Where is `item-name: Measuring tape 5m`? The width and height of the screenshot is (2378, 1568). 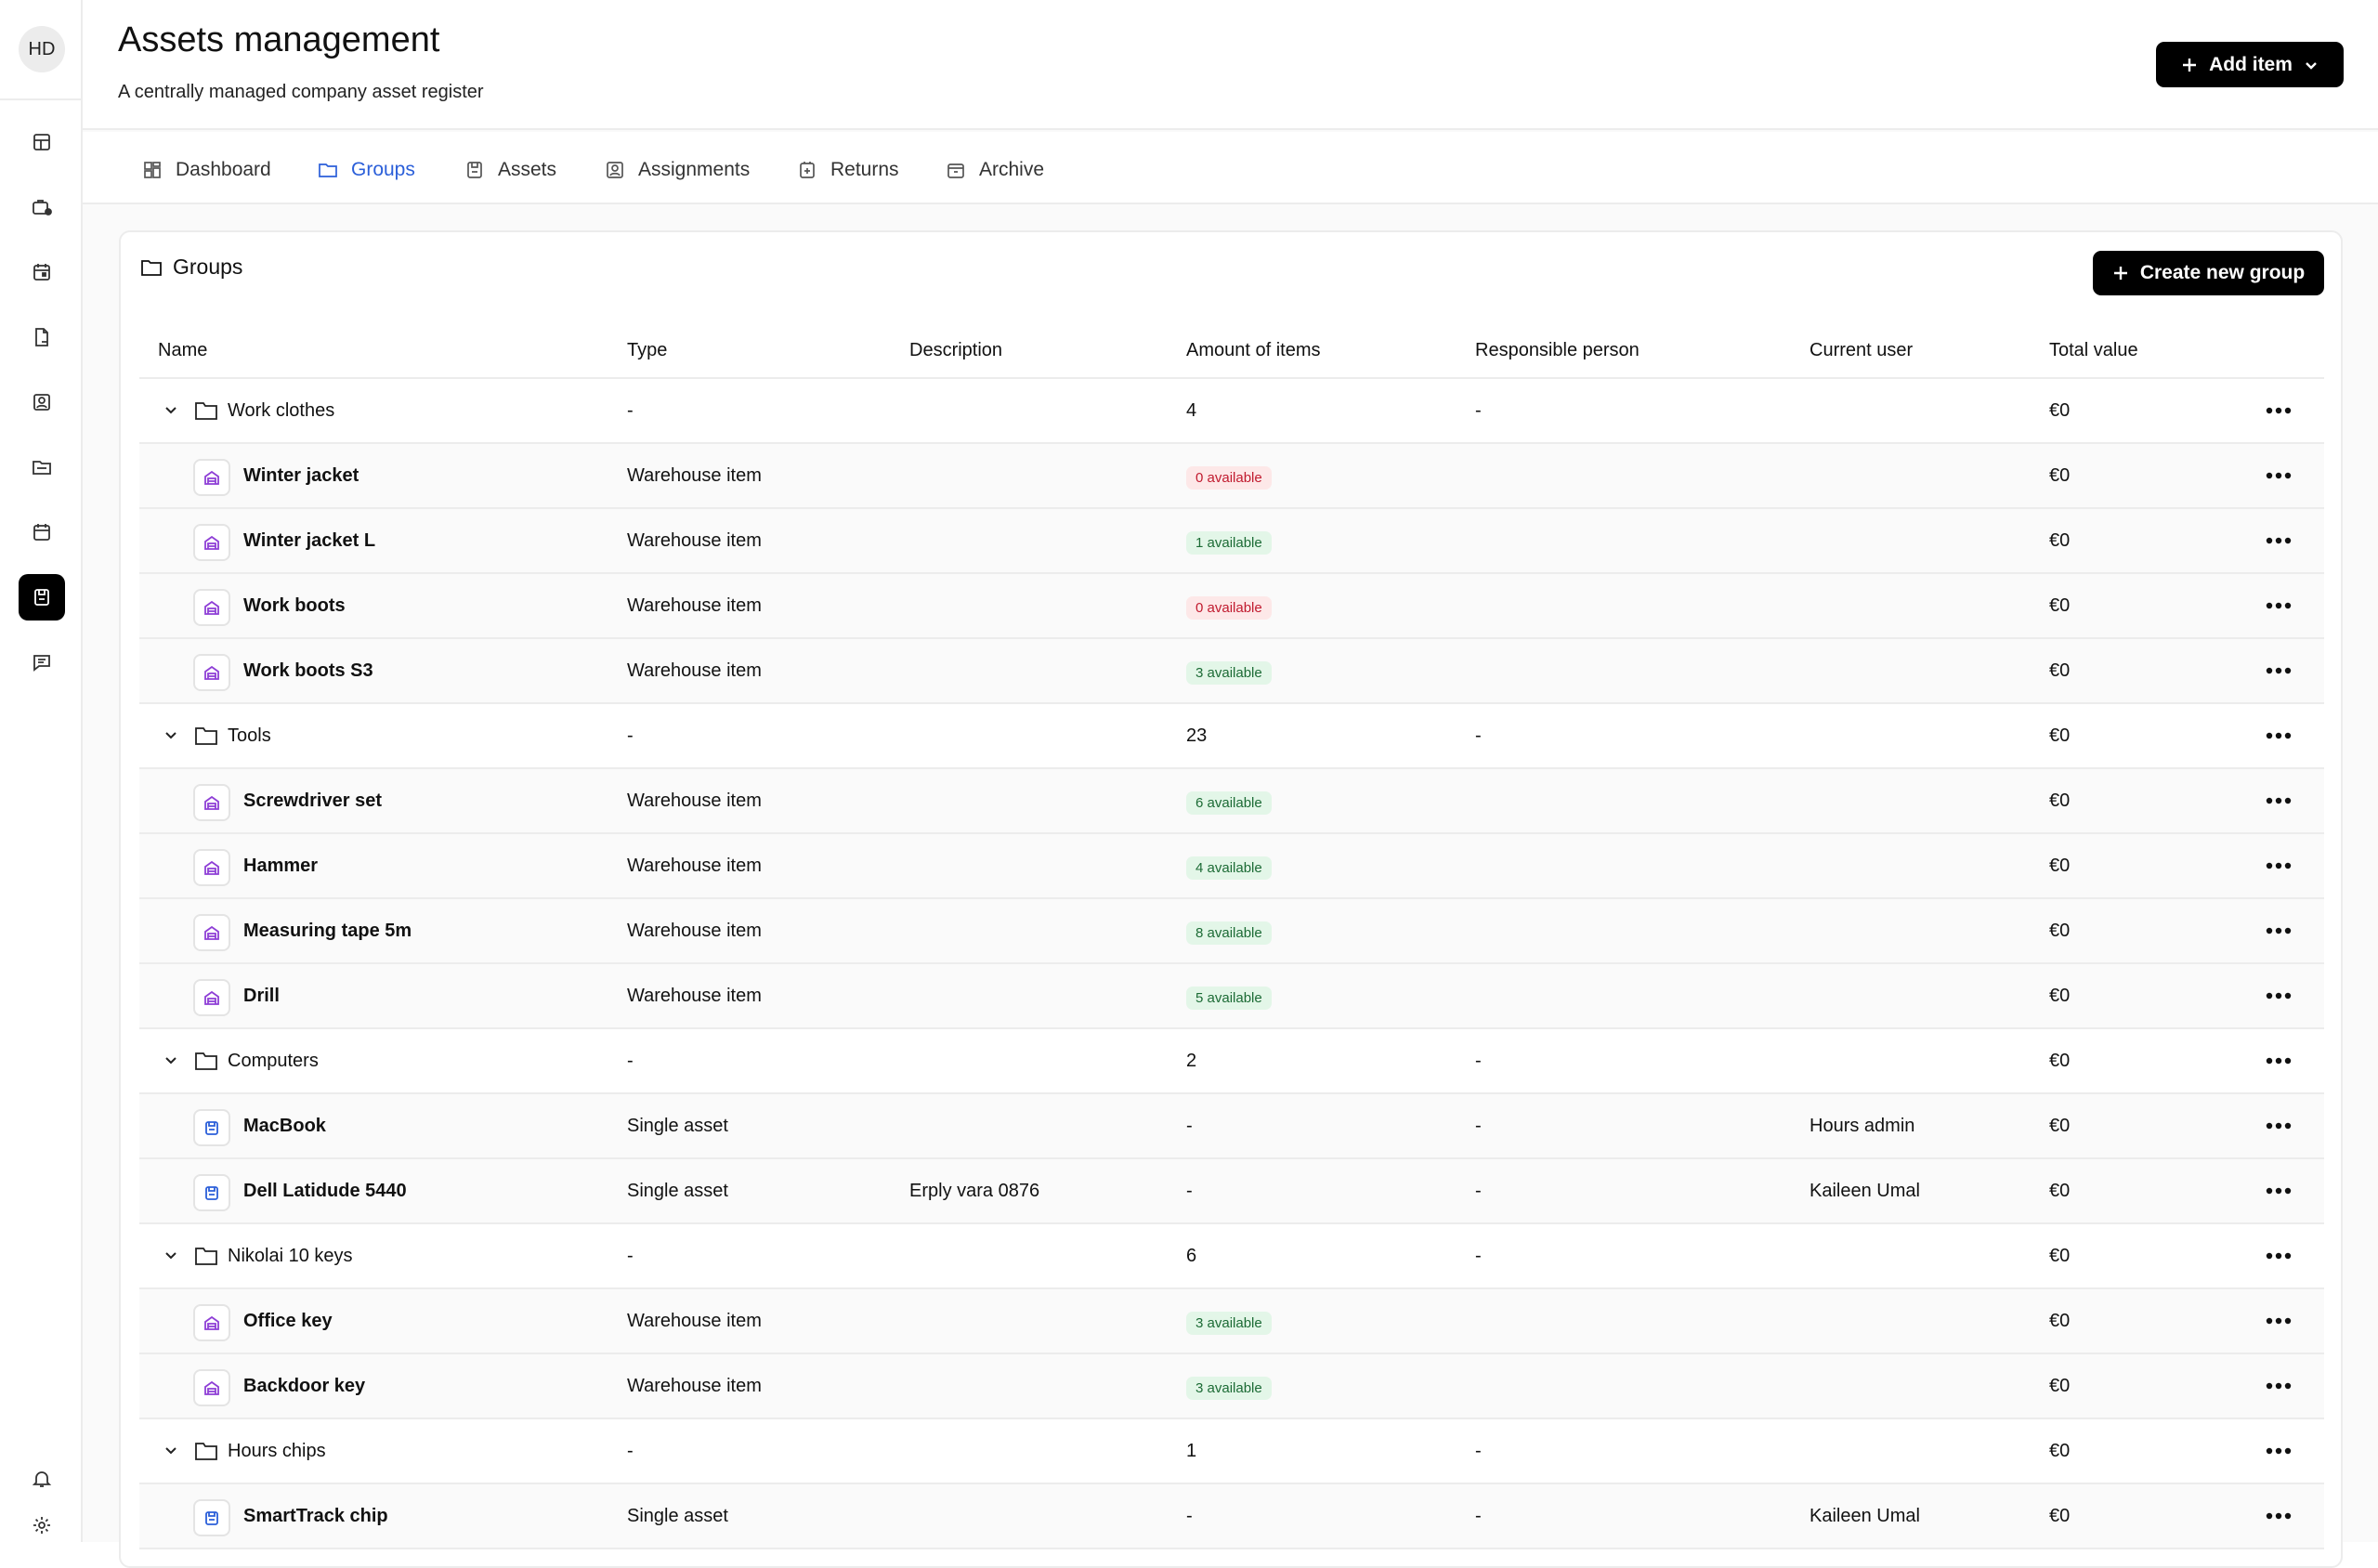 item-name: Measuring tape 5m is located at coordinates (327, 930).